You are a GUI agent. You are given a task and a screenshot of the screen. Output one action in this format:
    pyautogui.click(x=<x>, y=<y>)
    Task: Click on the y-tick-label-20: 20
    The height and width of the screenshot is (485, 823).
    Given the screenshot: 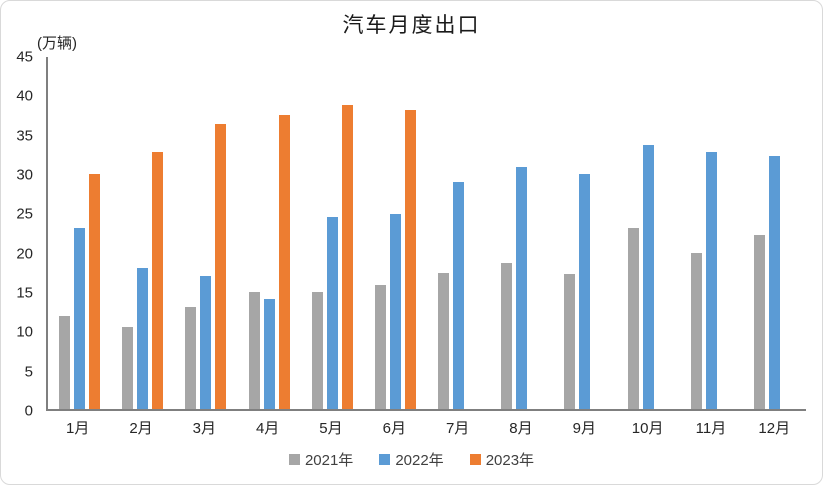 What is the action you would take?
    pyautogui.click(x=24, y=254)
    